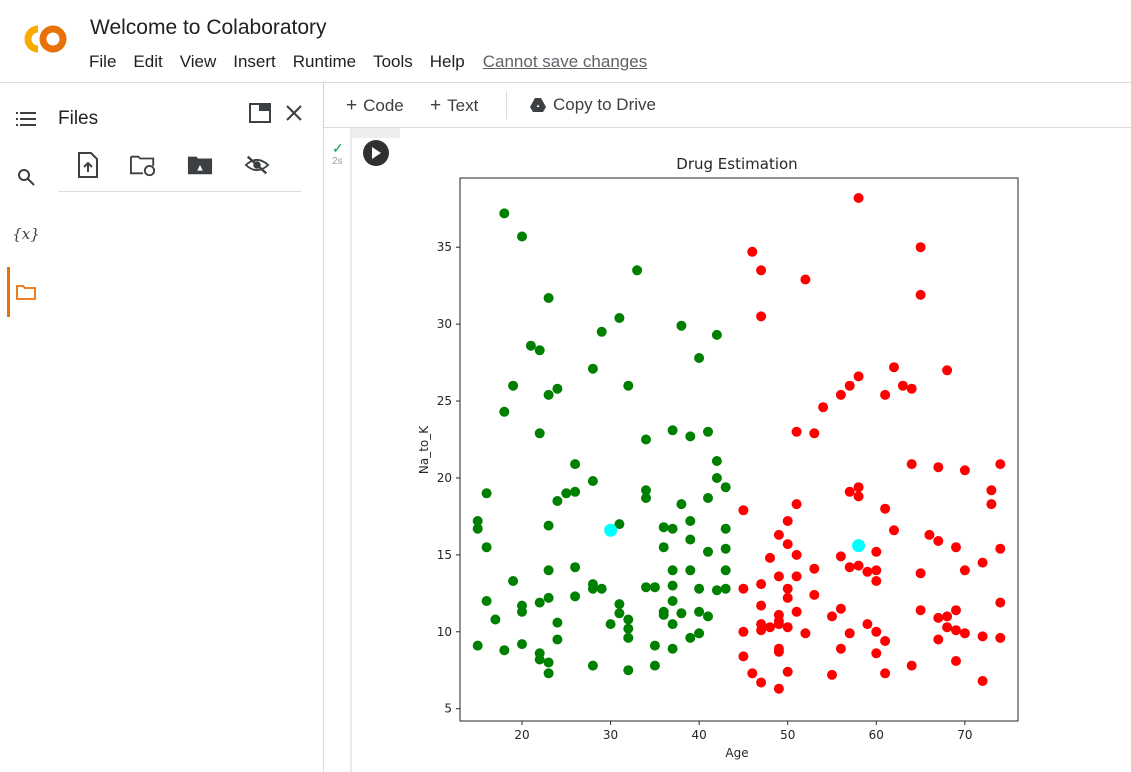  Describe the element at coordinates (736, 164) in the screenshot. I see `chart-title: Drug Estimation` at that location.